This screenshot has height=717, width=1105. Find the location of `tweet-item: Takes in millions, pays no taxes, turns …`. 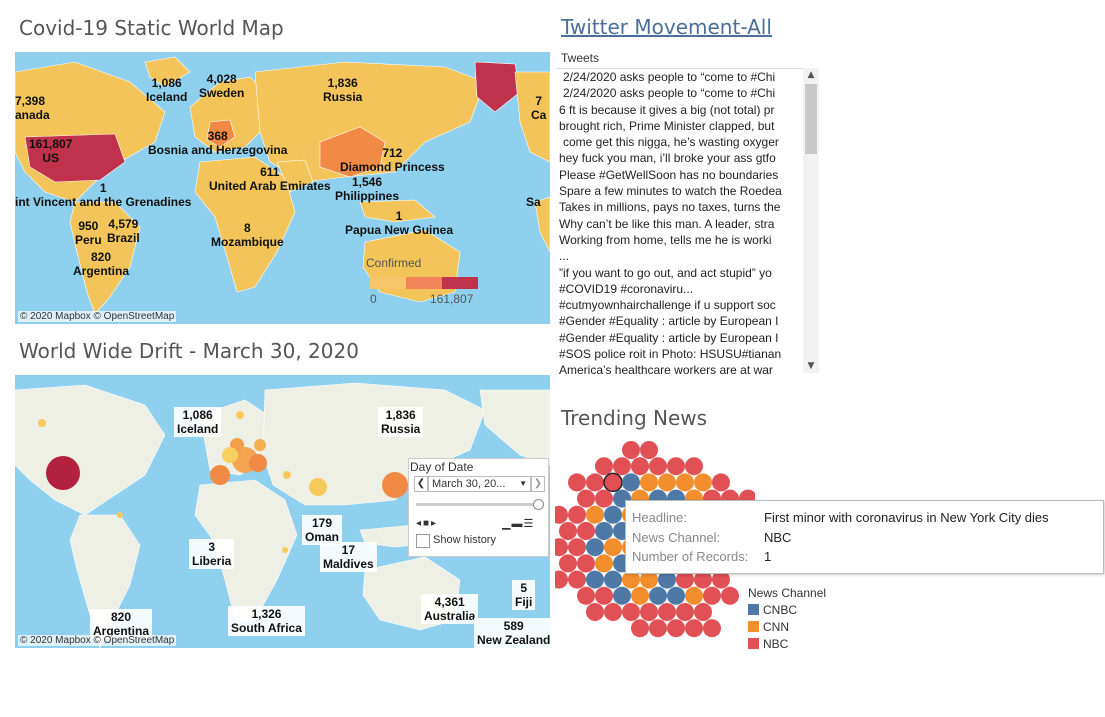

tweet-item: Takes in millions, pays no taxes, turns … is located at coordinates (670, 207).